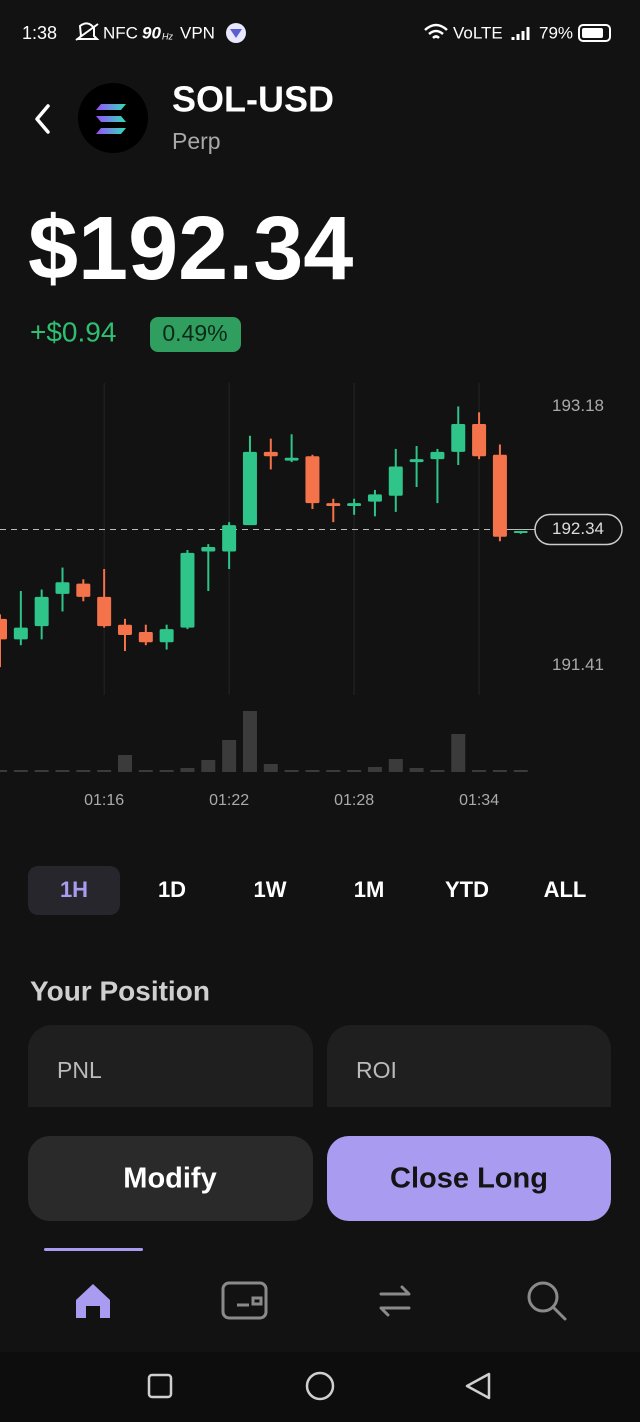  What do you see at coordinates (120, 990) in the screenshot?
I see `section-title: Your Position` at bounding box center [120, 990].